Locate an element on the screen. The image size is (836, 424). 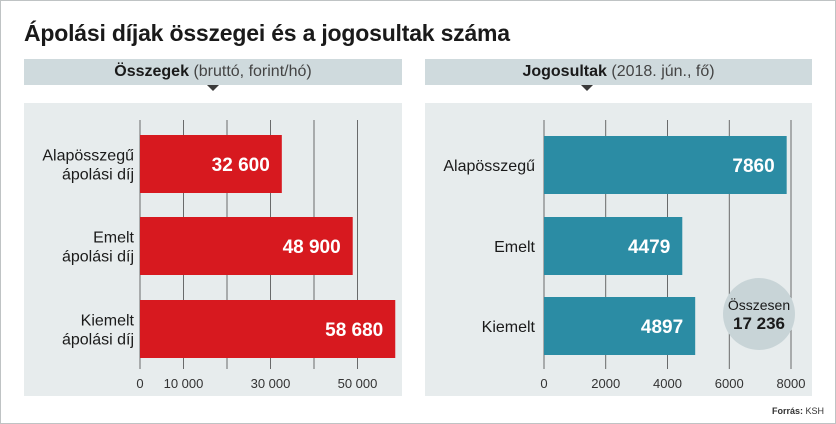
left-header-pointer is located at coordinates (213, 88).